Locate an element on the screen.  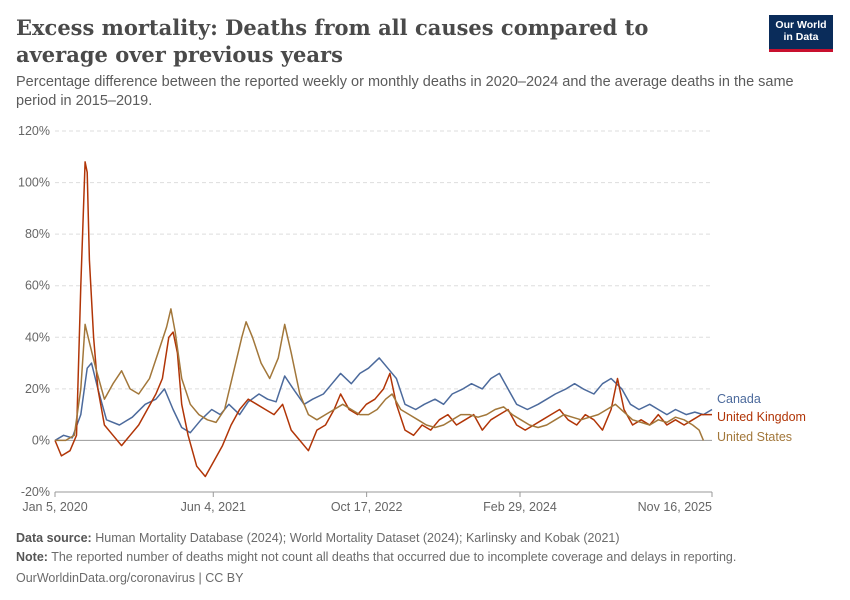
x-tick-label: Feb 29, 2024 is located at coordinates (520, 507).